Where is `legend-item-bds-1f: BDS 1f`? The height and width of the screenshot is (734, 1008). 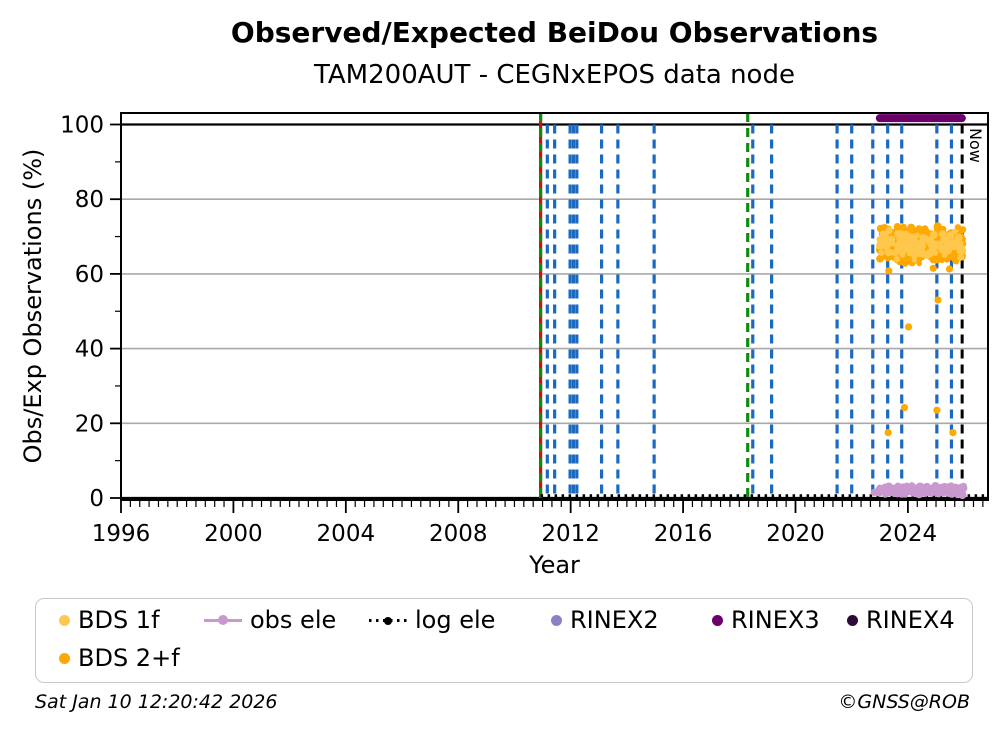 legend-item-bds-1f: BDS 1f is located at coordinates (109, 620).